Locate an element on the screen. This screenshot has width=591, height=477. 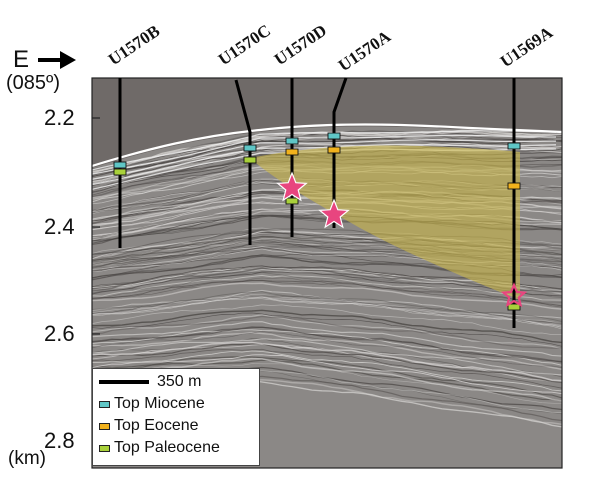
tick-label-2-4: 2.4 is located at coordinates (59, 226).